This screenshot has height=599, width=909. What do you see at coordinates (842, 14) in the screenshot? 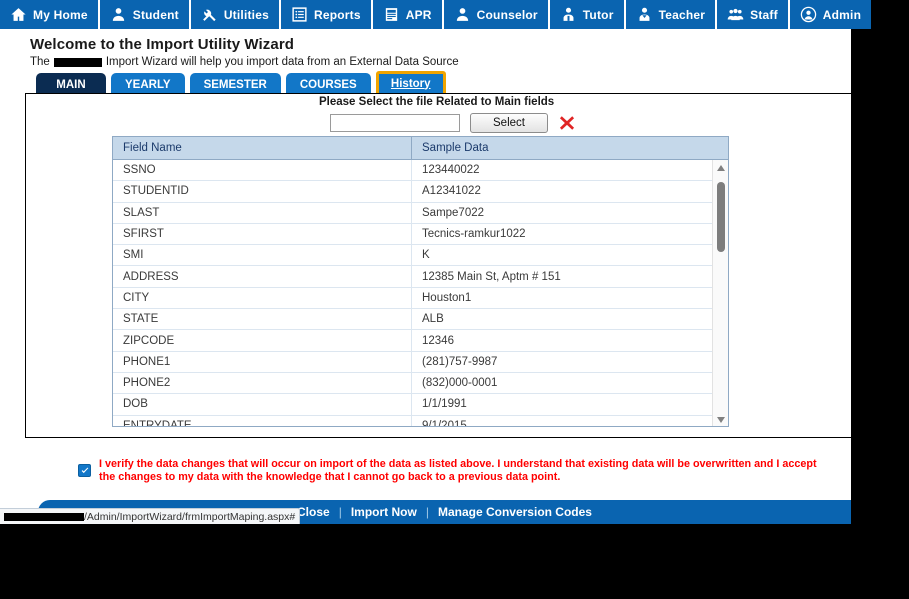
I see `nav-item-label: Admin` at bounding box center [842, 14].